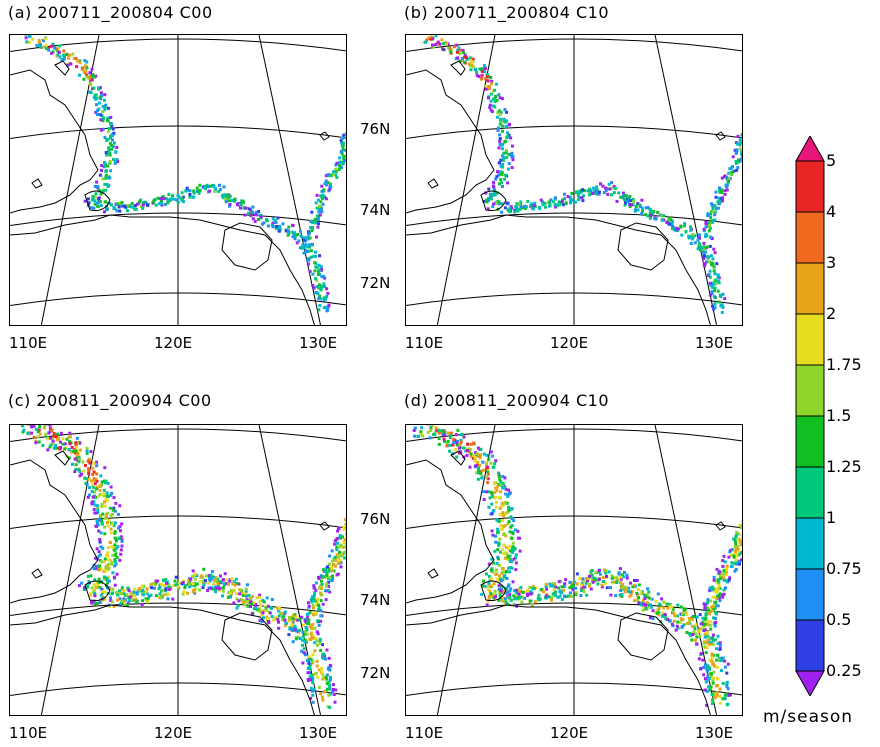 Image resolution: width=880 pixels, height=747 pixels. What do you see at coordinates (844, 364) in the screenshot?
I see `colorbar-tick-label: 1.75` at bounding box center [844, 364].